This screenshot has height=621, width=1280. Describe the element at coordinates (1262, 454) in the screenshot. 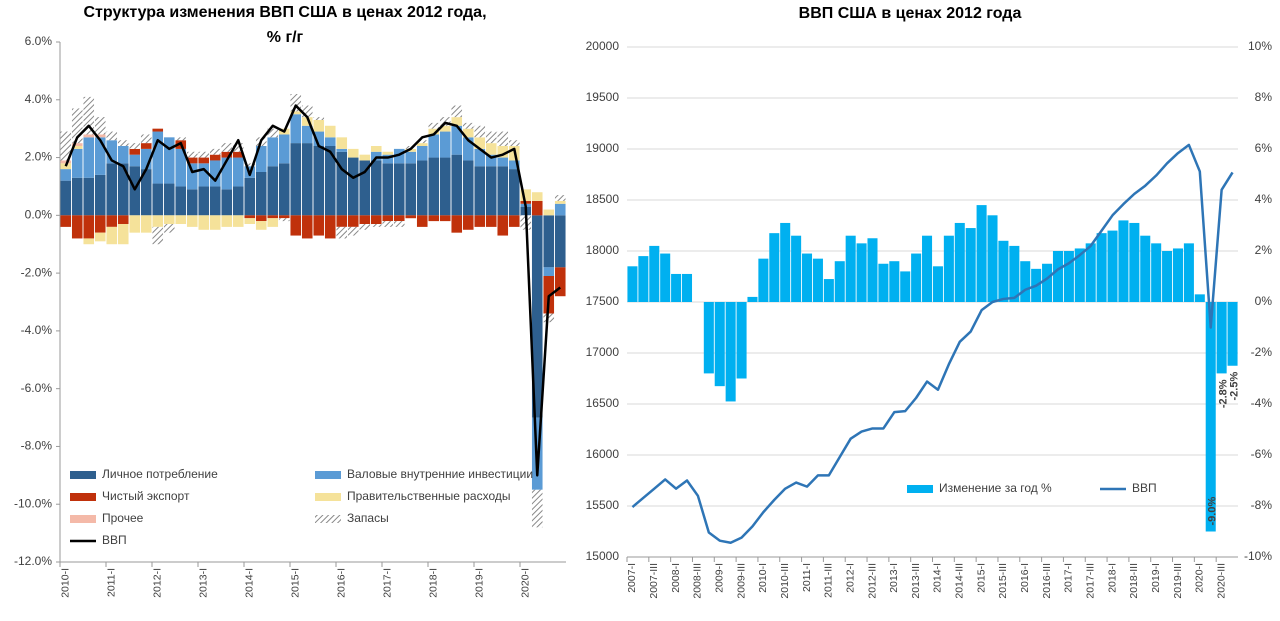

I see `y2-tick-label: -6%` at that location.